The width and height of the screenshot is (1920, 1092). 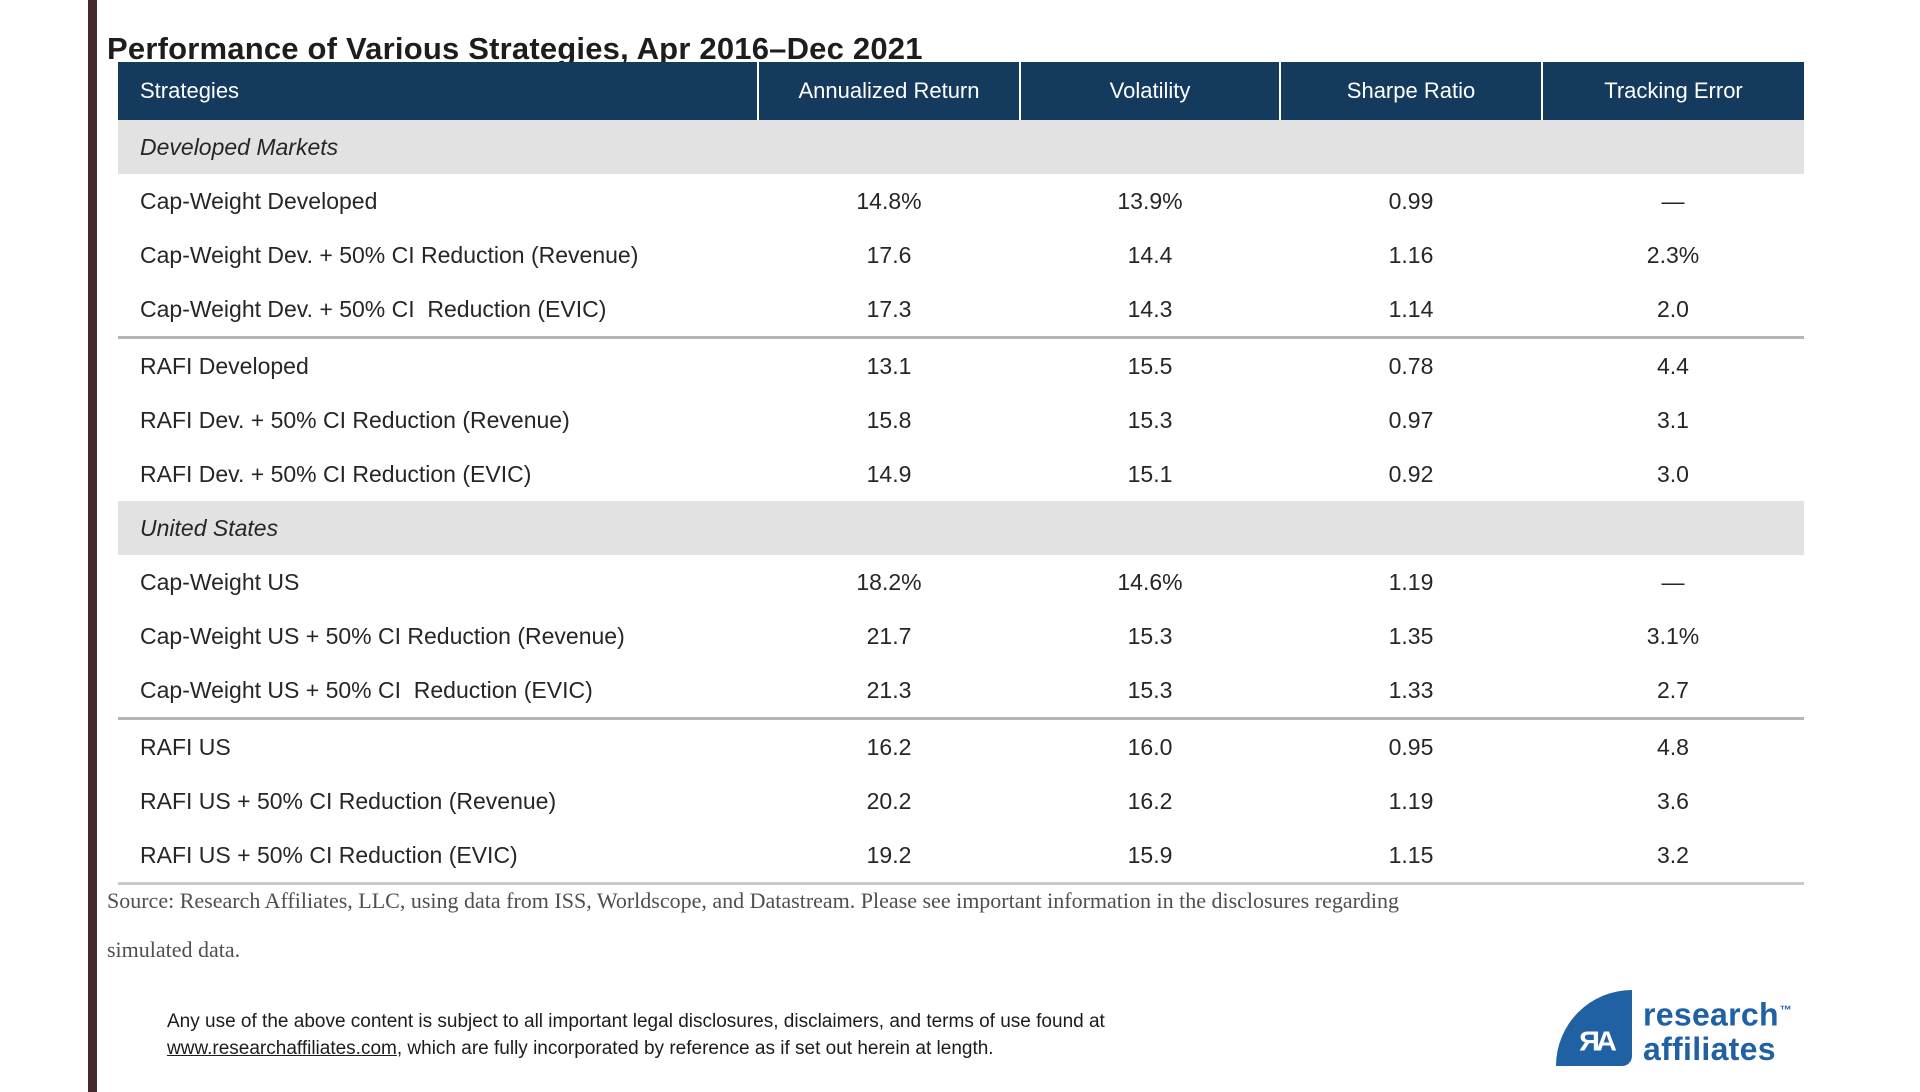 What do you see at coordinates (1150, 254) in the screenshot?
I see `volatility-cell: 14.4` at bounding box center [1150, 254].